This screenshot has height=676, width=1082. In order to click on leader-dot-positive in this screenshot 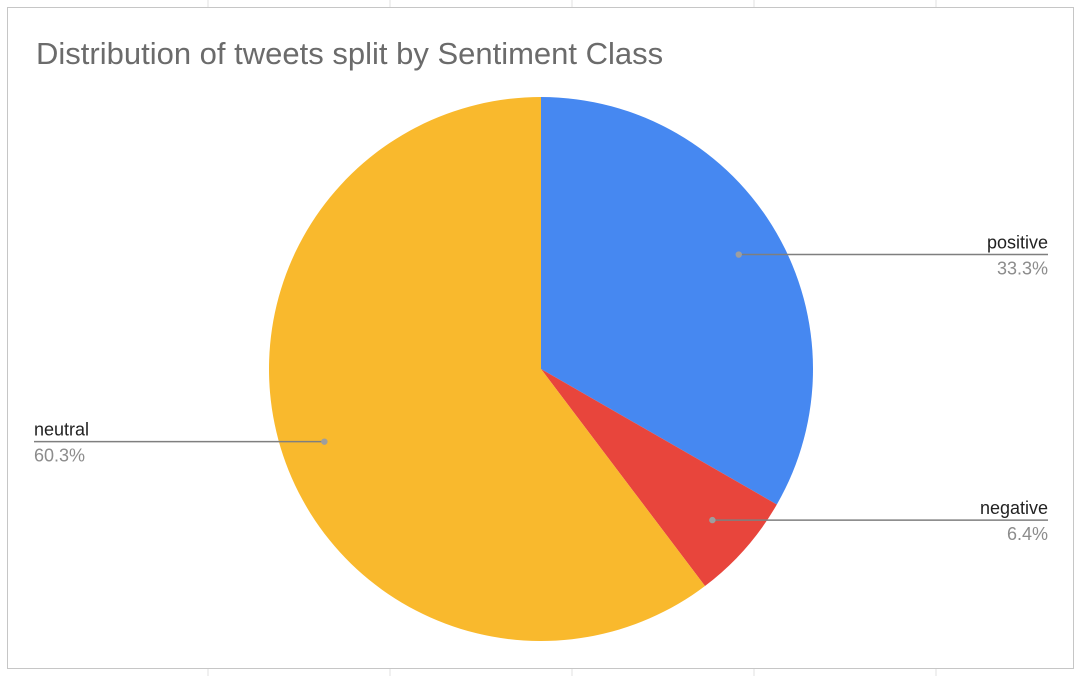, I will do `click(738, 254)`.